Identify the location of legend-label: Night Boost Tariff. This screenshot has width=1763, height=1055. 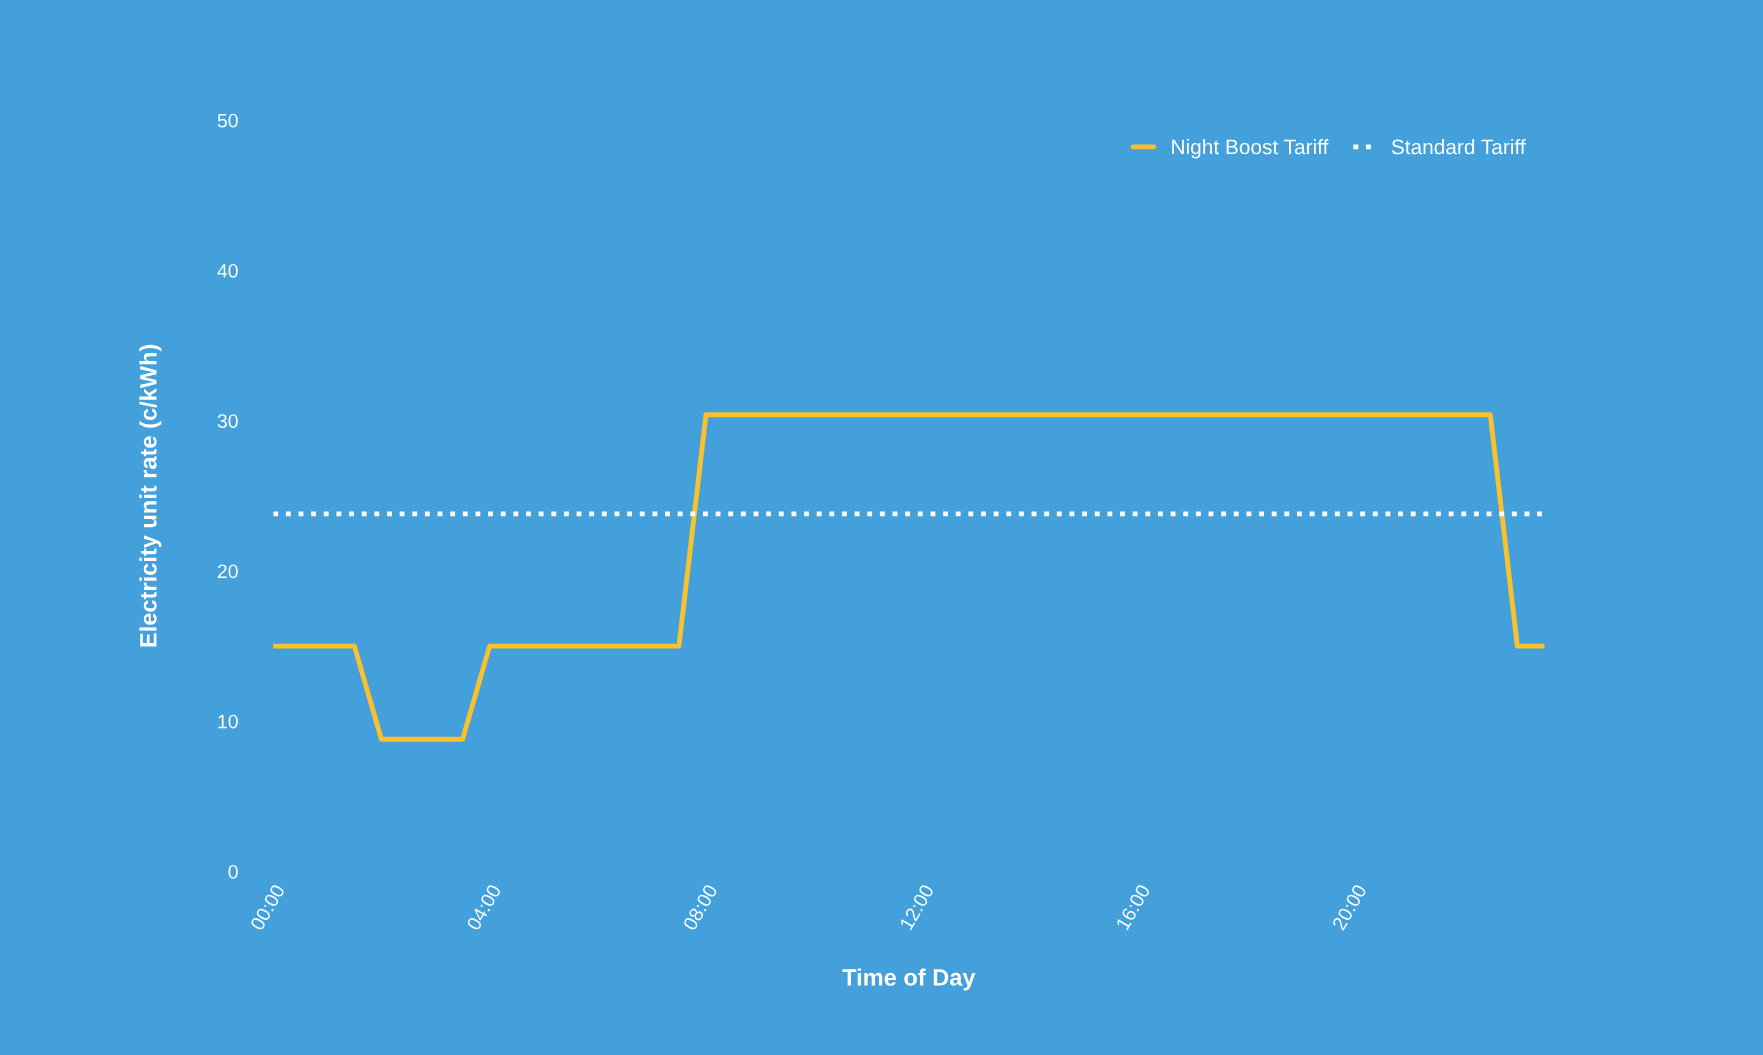
(1250, 149).